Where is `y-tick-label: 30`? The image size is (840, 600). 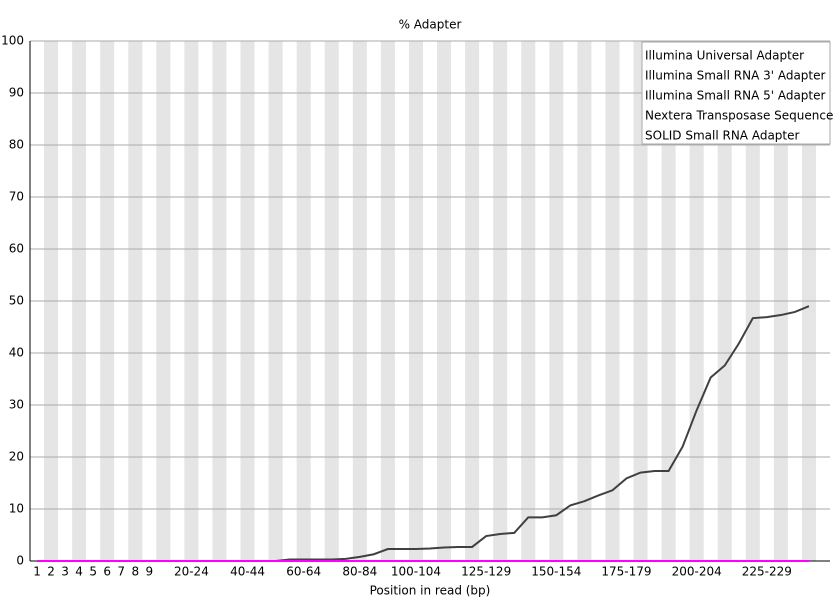
y-tick-label: 30 is located at coordinates (16, 405).